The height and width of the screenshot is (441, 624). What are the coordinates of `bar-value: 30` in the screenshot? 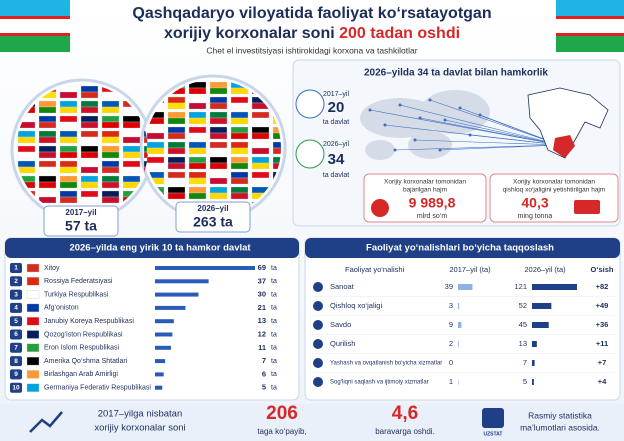 It's located at (262, 294).